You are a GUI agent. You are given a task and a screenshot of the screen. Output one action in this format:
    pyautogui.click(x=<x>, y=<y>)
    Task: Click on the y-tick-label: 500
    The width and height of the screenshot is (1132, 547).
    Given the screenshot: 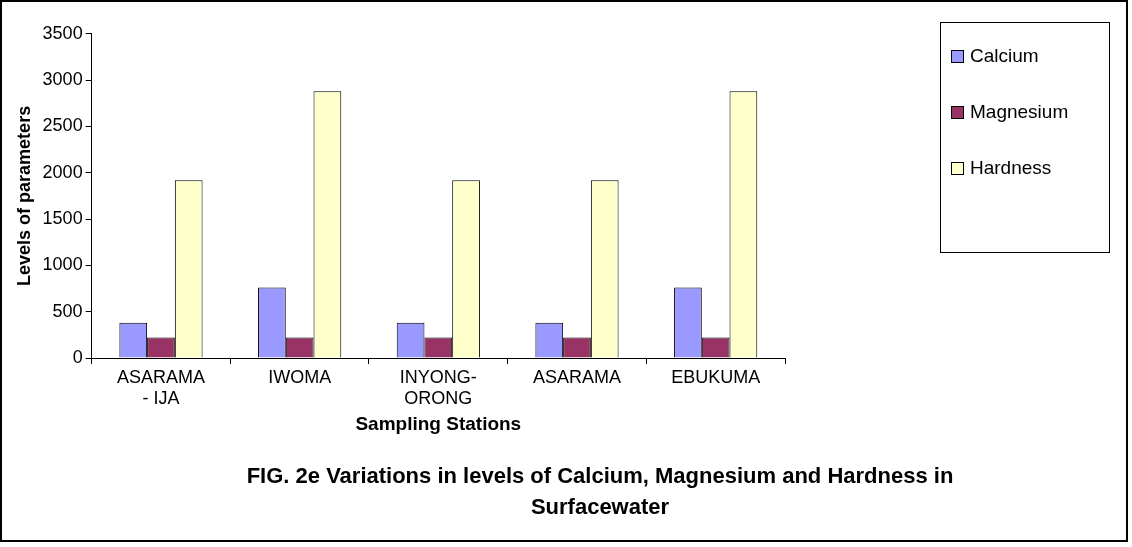 What is the action you would take?
    pyautogui.click(x=67, y=310)
    